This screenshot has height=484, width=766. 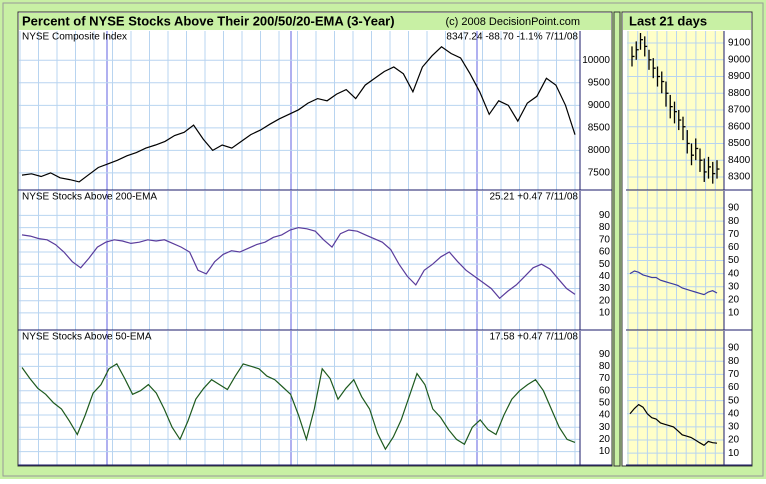 What do you see at coordinates (533, 197) in the screenshot?
I see `pane-annotation: 25.21 +0.47 7/11/08` at bounding box center [533, 197].